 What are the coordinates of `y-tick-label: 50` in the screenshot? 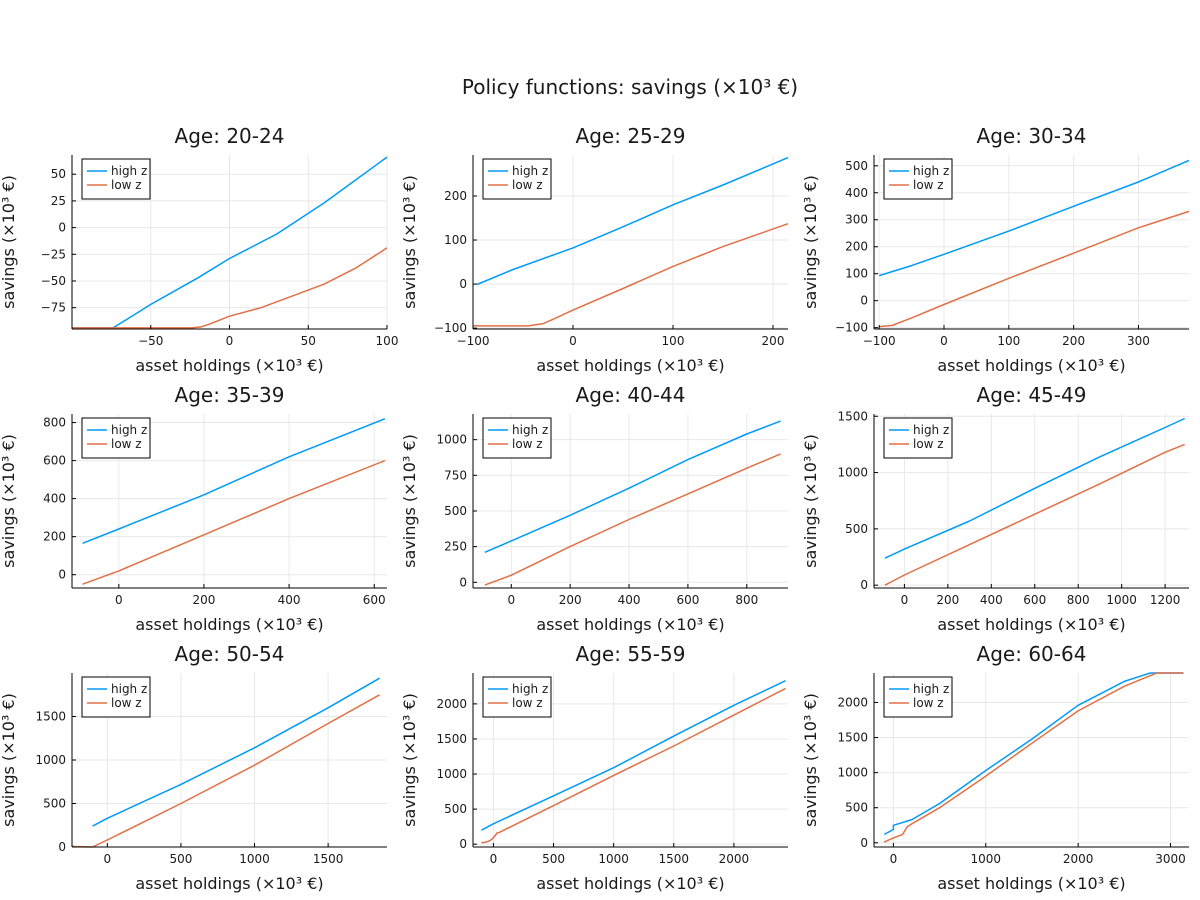 It's located at (58, 174).